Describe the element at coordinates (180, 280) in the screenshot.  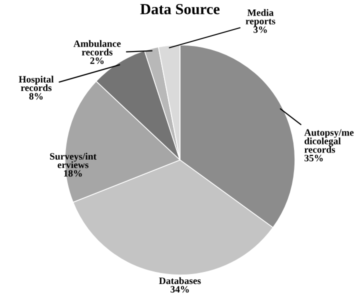
I see `slice-label: Databases` at that location.